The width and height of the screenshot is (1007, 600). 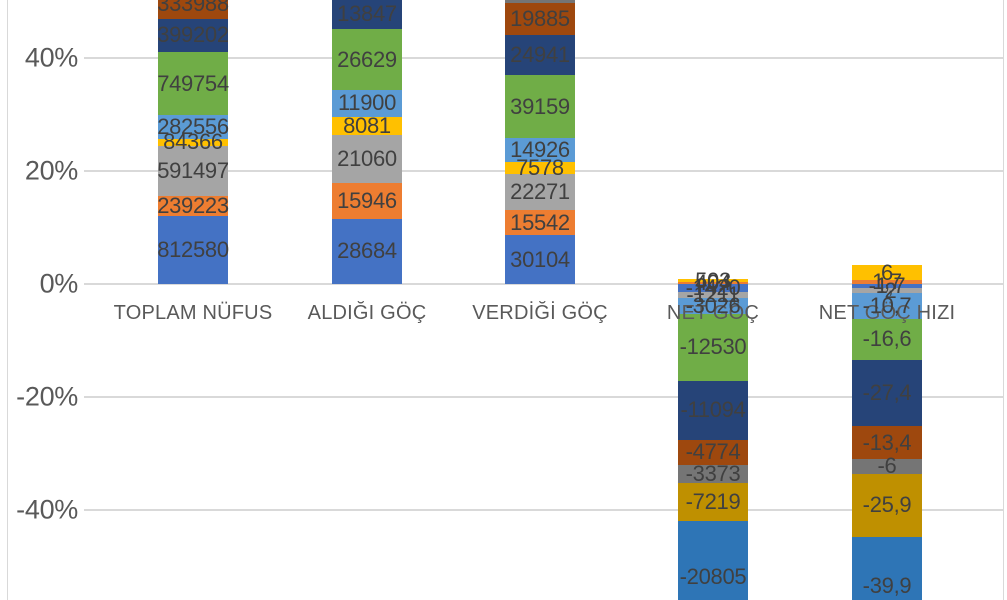 I want to click on segment-value-label: 8081, so click(x=367, y=125).